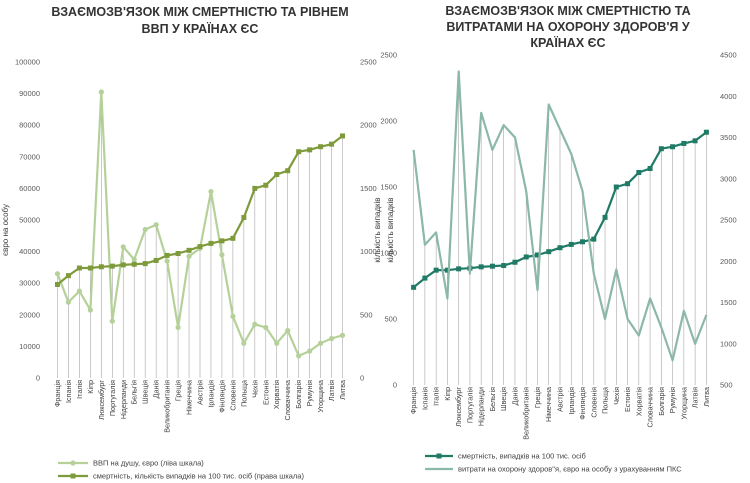 This screenshot has height=483, width=750. Describe the element at coordinates (298, 394) in the screenshot. I see `x-category-label: Болгарія` at that location.